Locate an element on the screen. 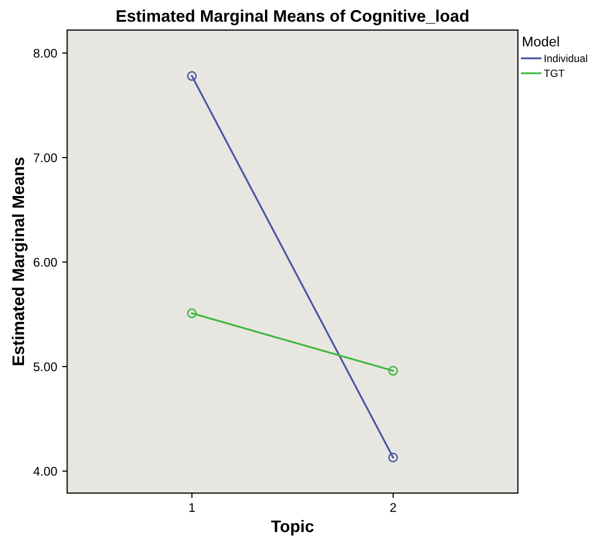 This screenshot has width=605, height=546. y-axis-title: Estimated Marginal Means is located at coordinates (20, 262).